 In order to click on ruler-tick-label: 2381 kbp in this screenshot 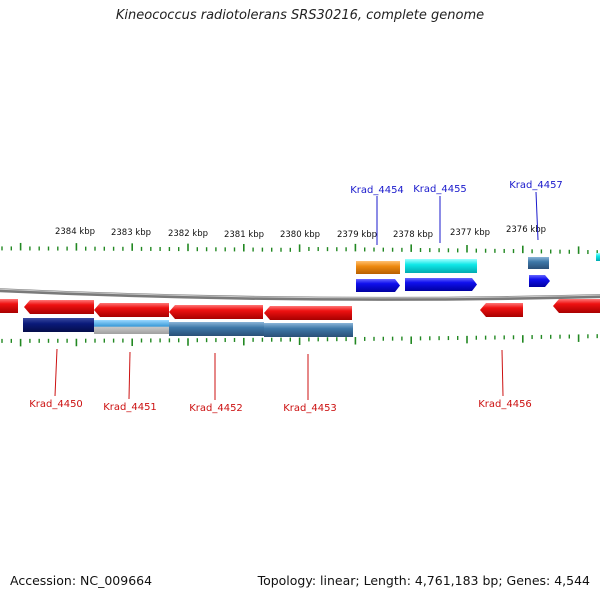, I will do `click(244, 235)`.